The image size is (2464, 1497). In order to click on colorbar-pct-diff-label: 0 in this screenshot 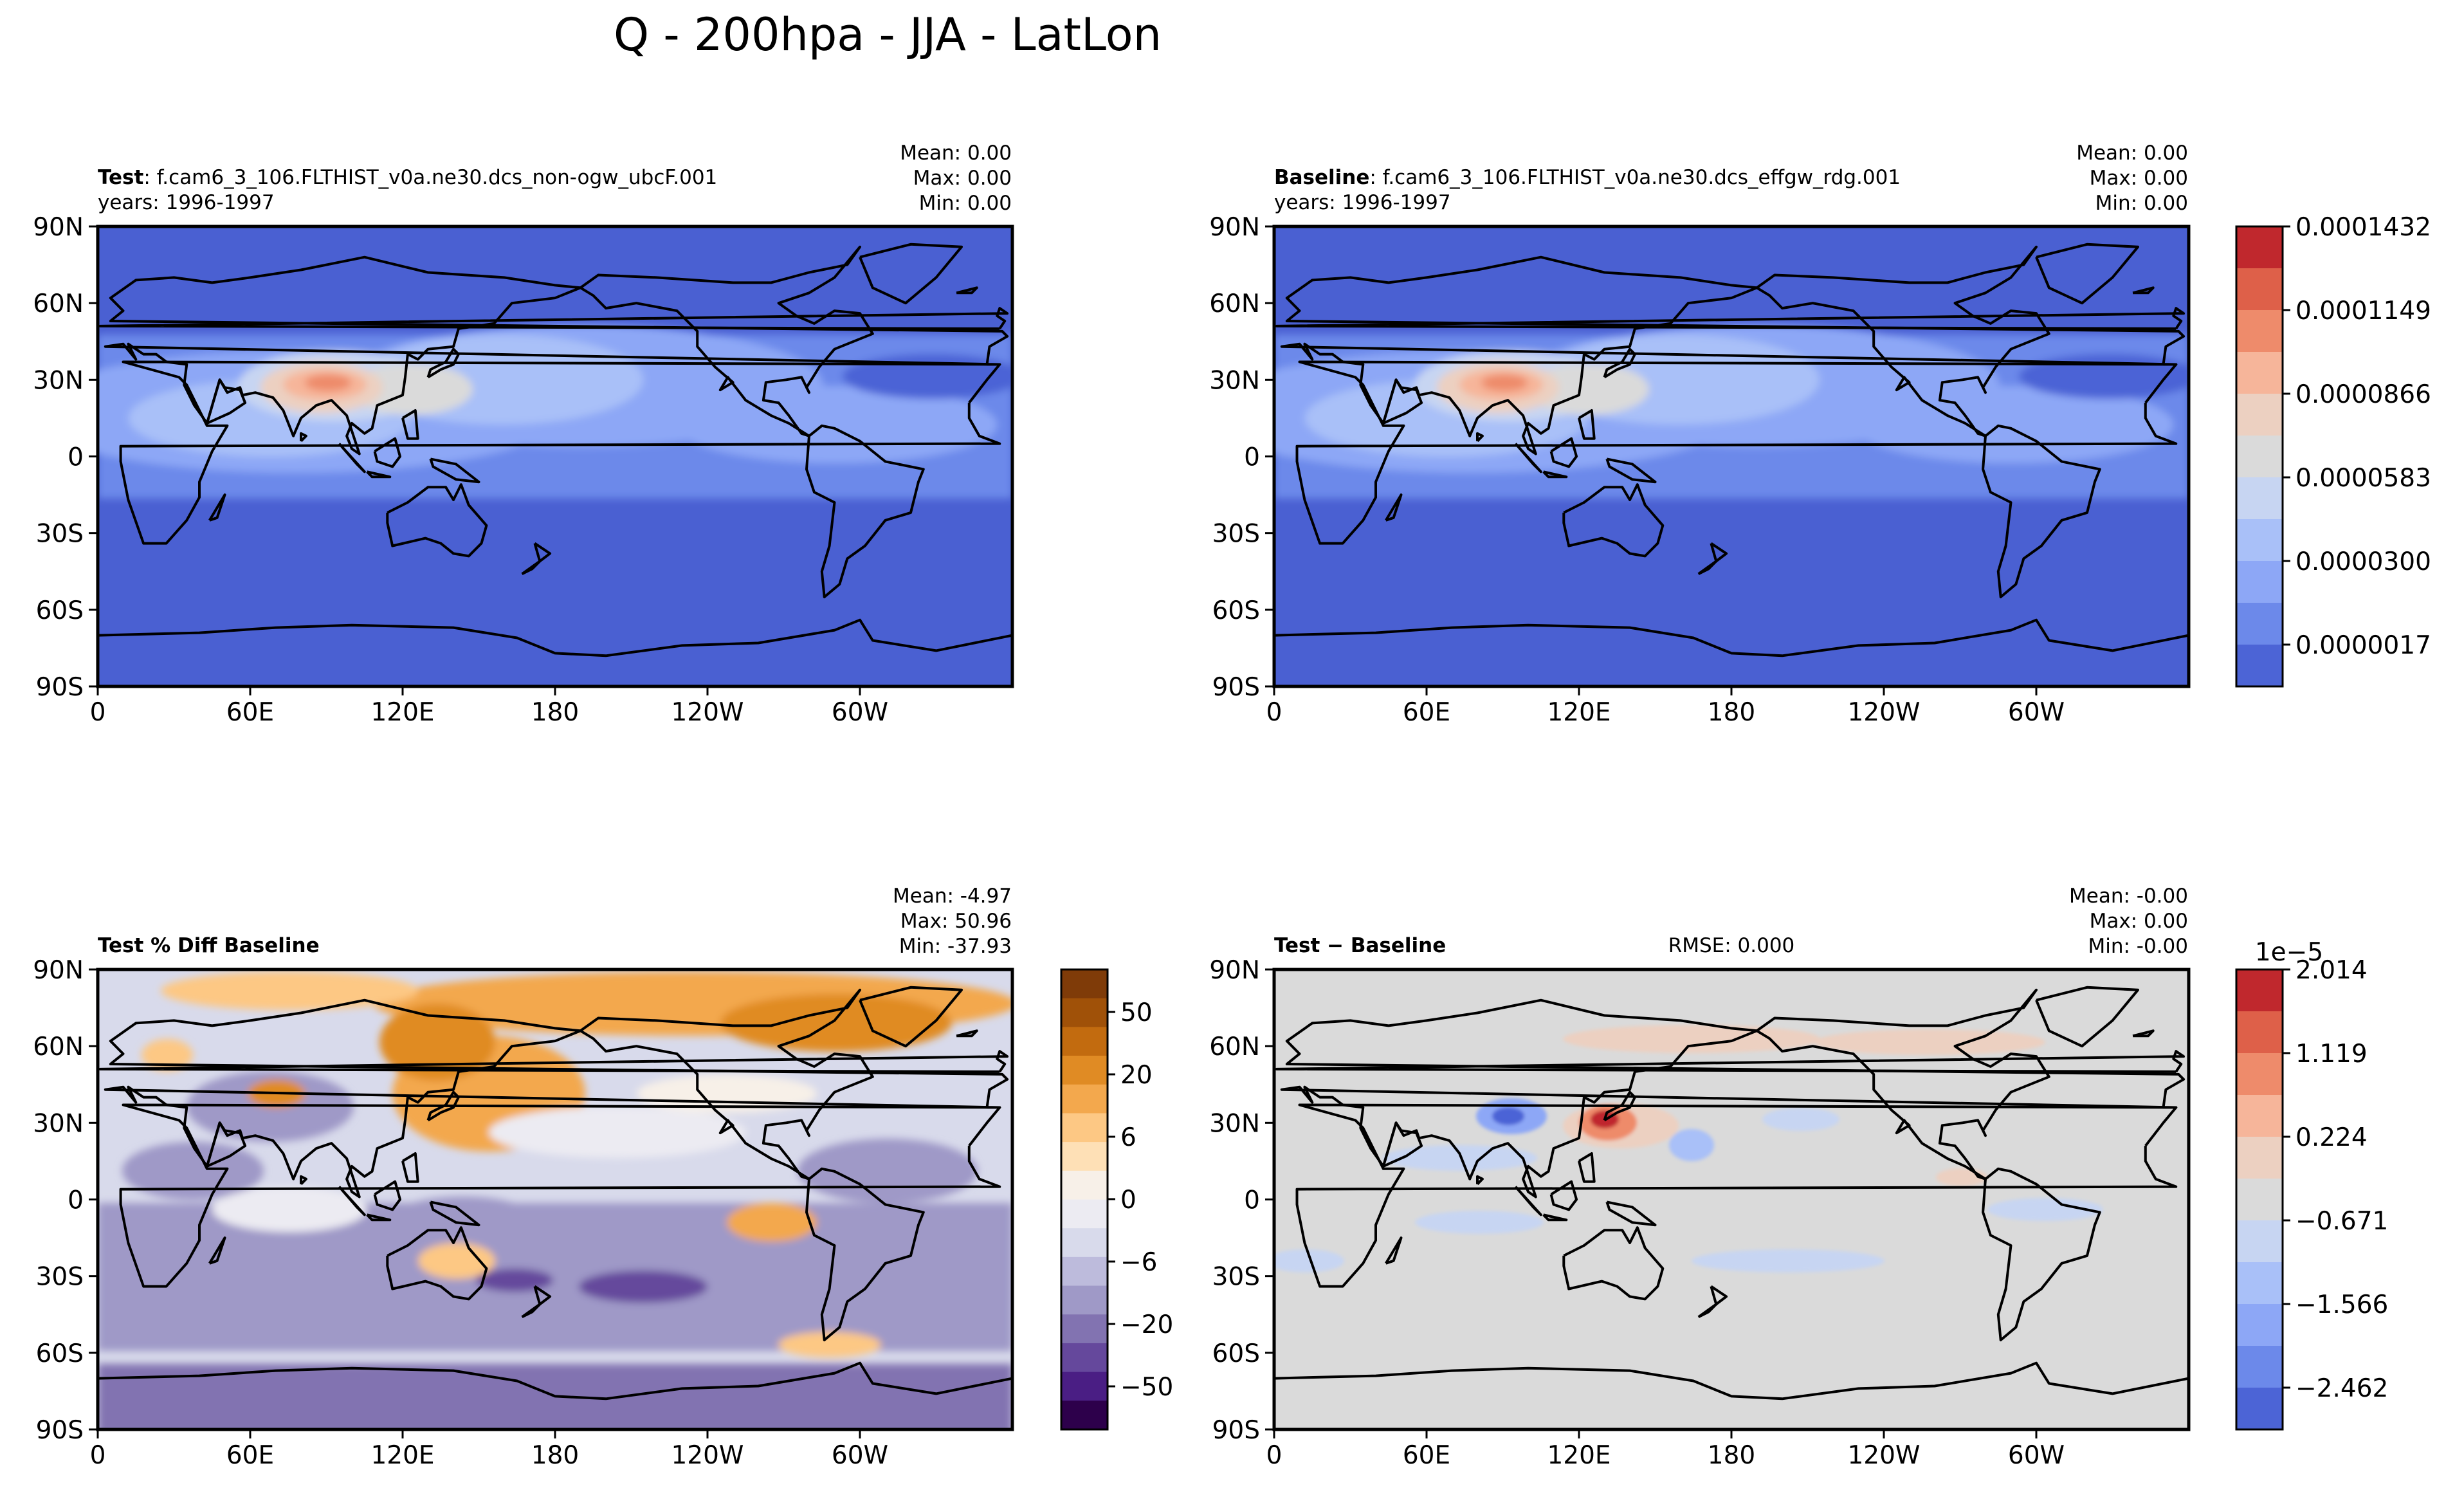, I will do `click(1128, 1200)`.